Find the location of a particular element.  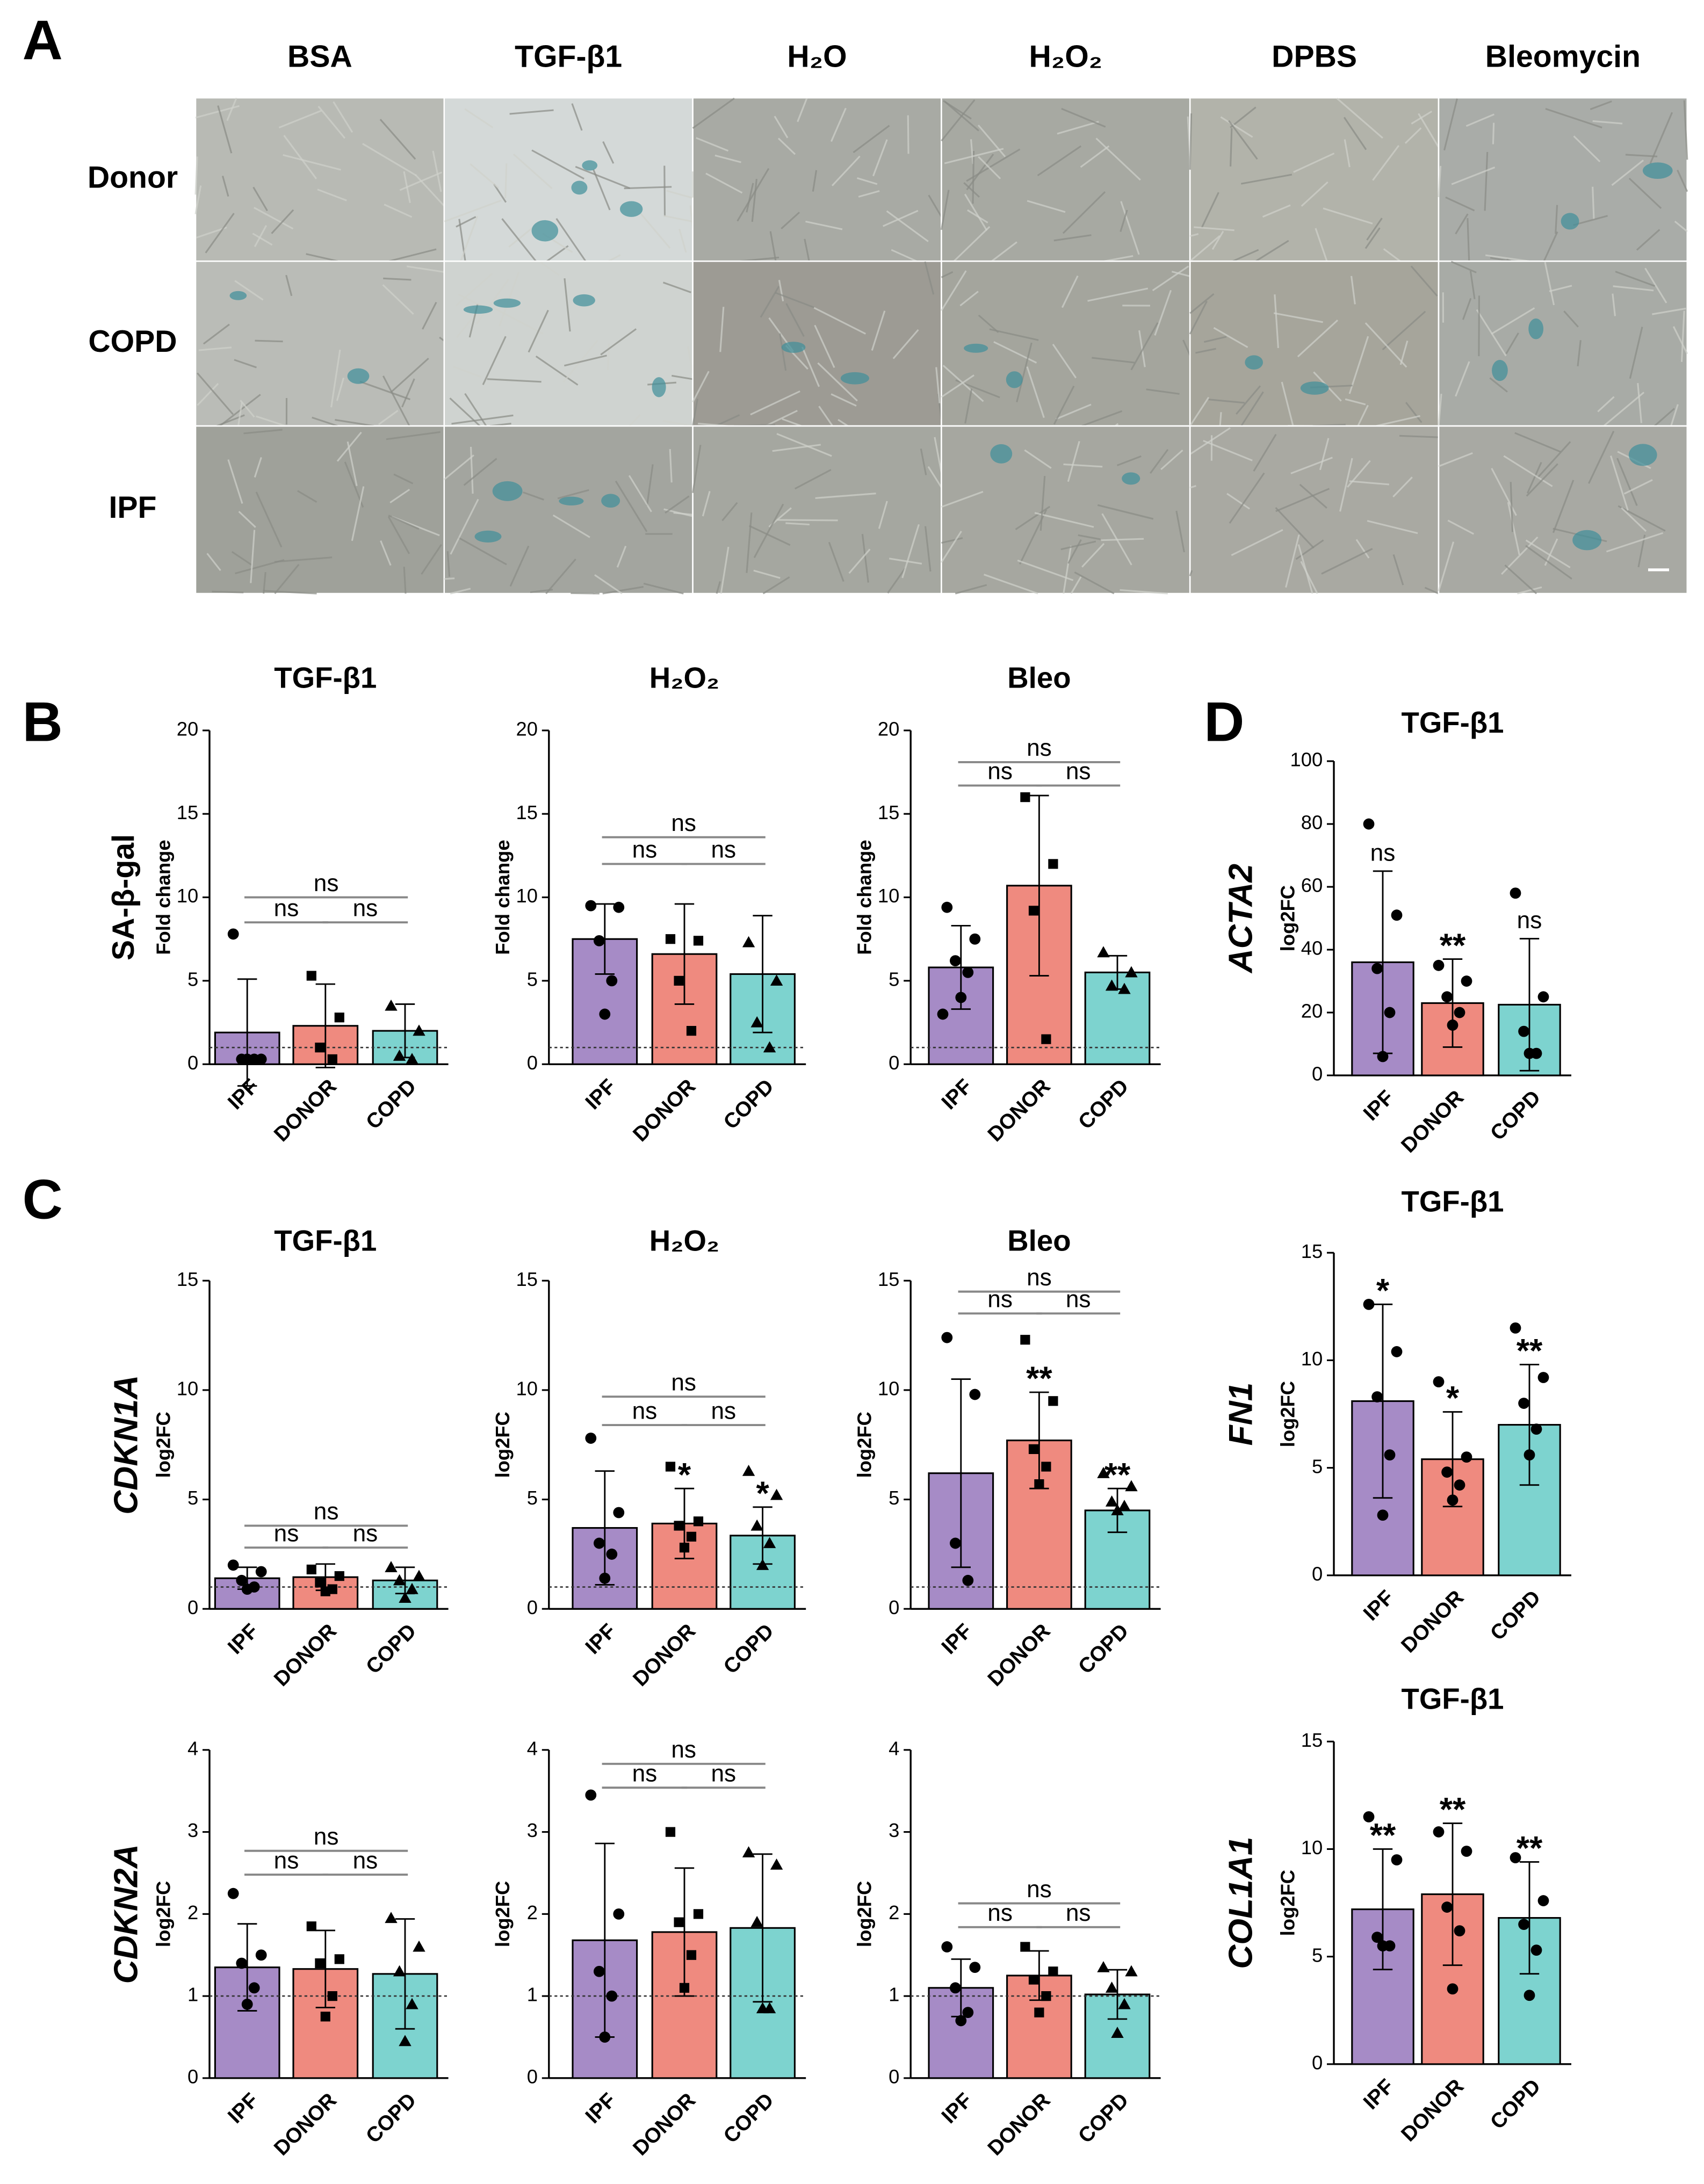

y-tick-label: 2 is located at coordinates (894, 1912).